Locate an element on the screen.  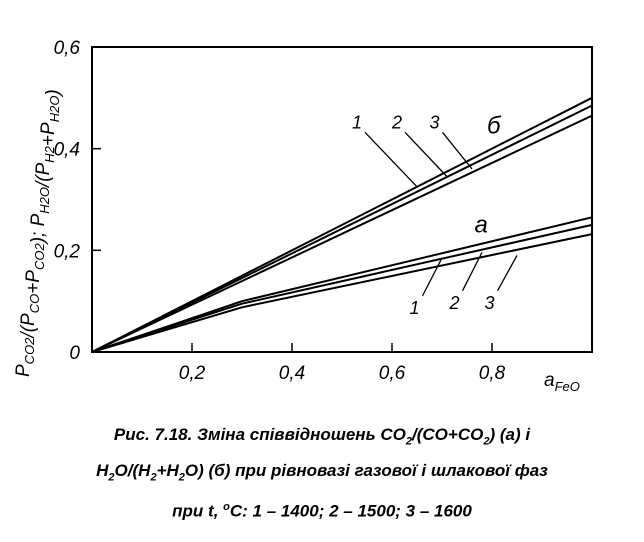
x-tick-label: 0,6 is located at coordinates (392, 373).